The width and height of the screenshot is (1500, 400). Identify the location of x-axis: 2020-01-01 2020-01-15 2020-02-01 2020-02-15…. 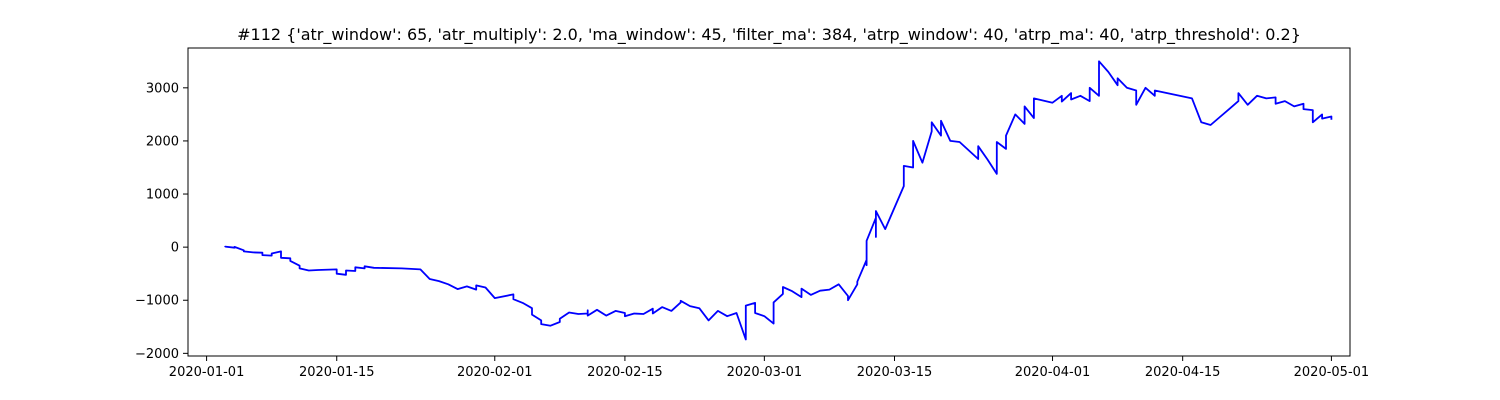
(769, 368).